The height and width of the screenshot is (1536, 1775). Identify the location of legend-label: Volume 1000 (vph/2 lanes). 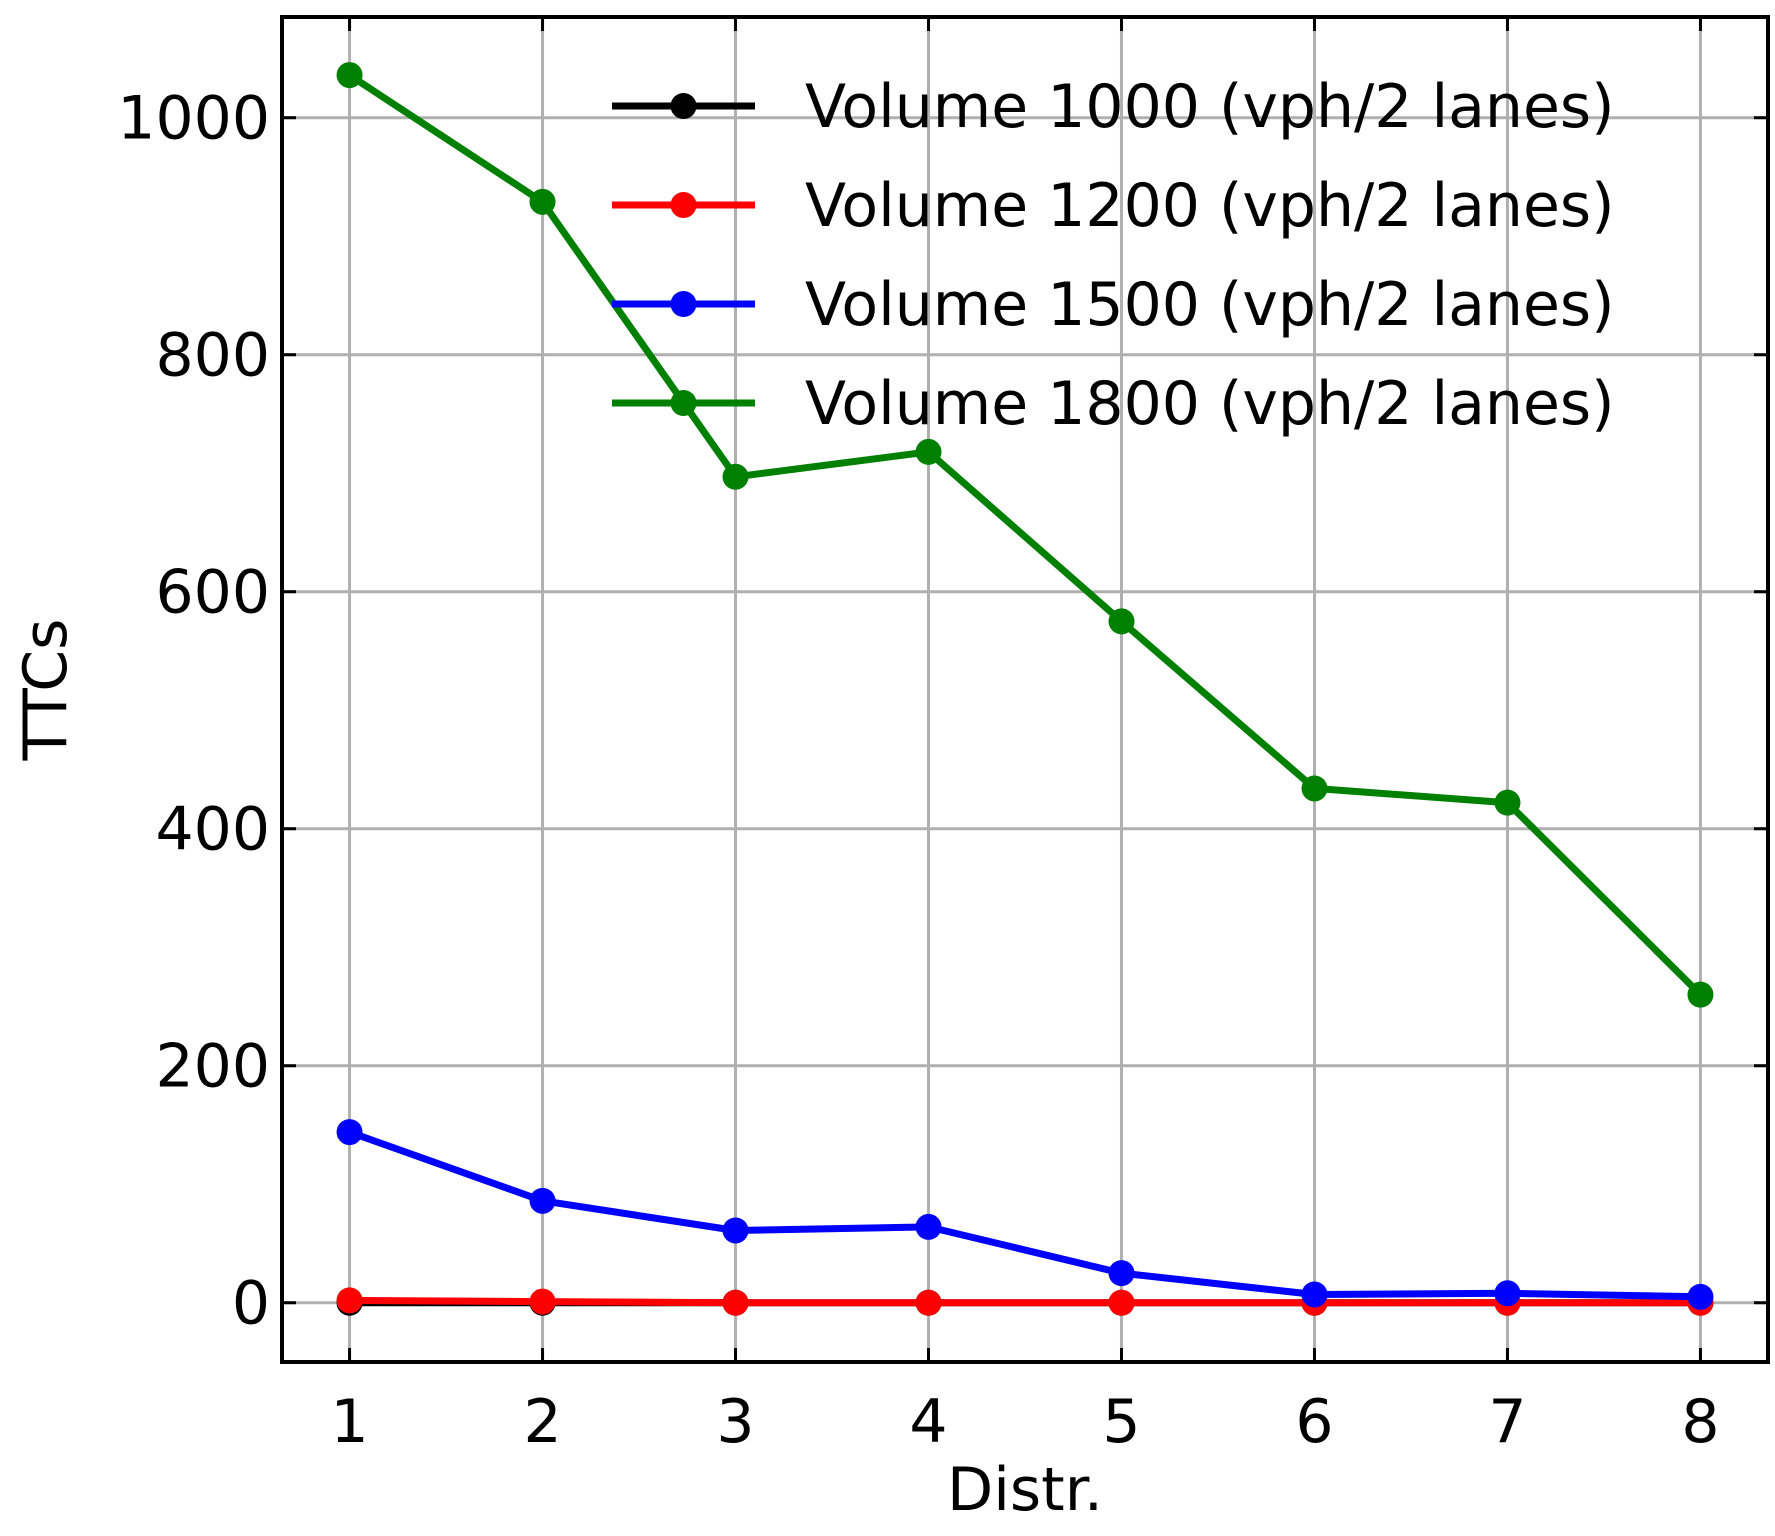
(1210, 107).